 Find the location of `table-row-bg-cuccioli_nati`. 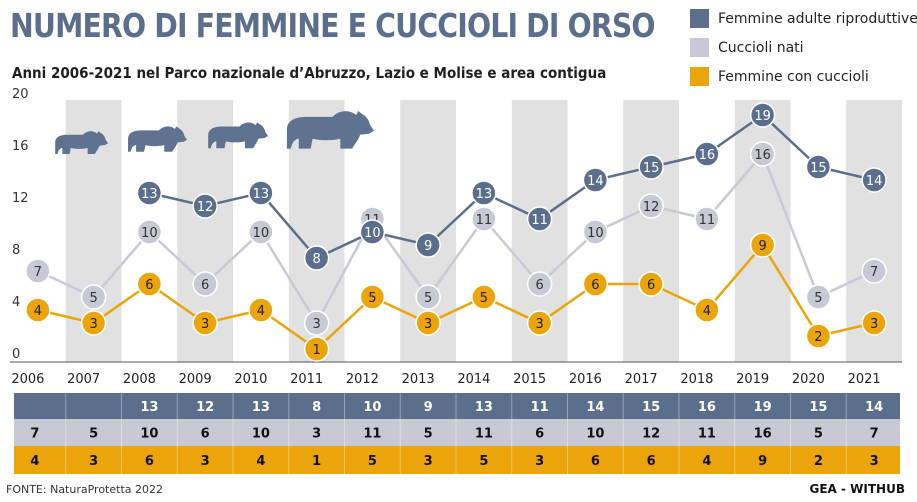

table-row-bg-cuccioli_nati is located at coordinates (457, 432).